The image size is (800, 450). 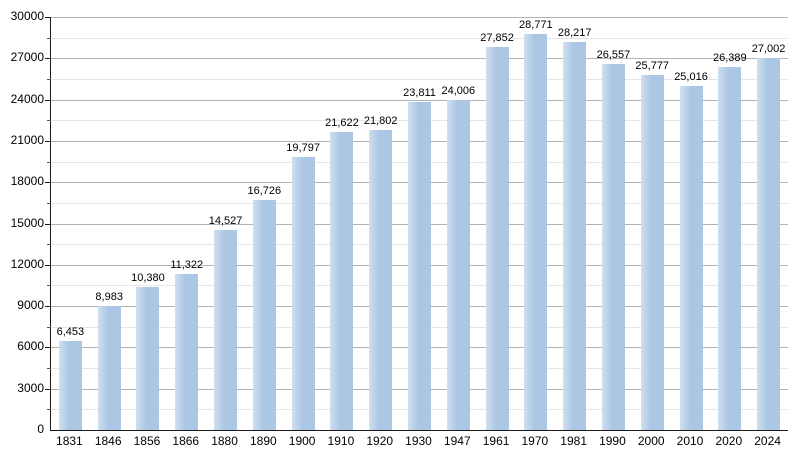 What do you see at coordinates (652, 66) in the screenshot?
I see `bar-value-label: 25,777` at bounding box center [652, 66].